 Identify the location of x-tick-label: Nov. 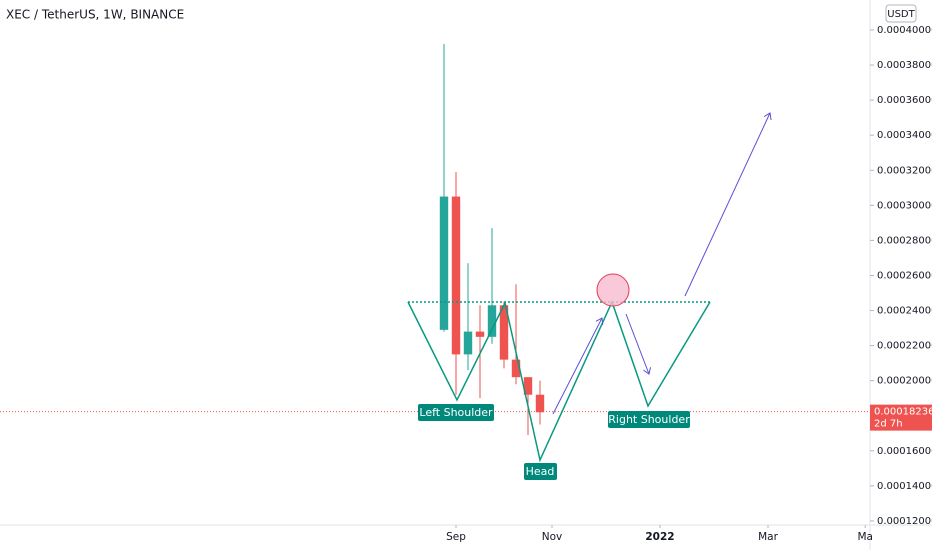
(552, 537).